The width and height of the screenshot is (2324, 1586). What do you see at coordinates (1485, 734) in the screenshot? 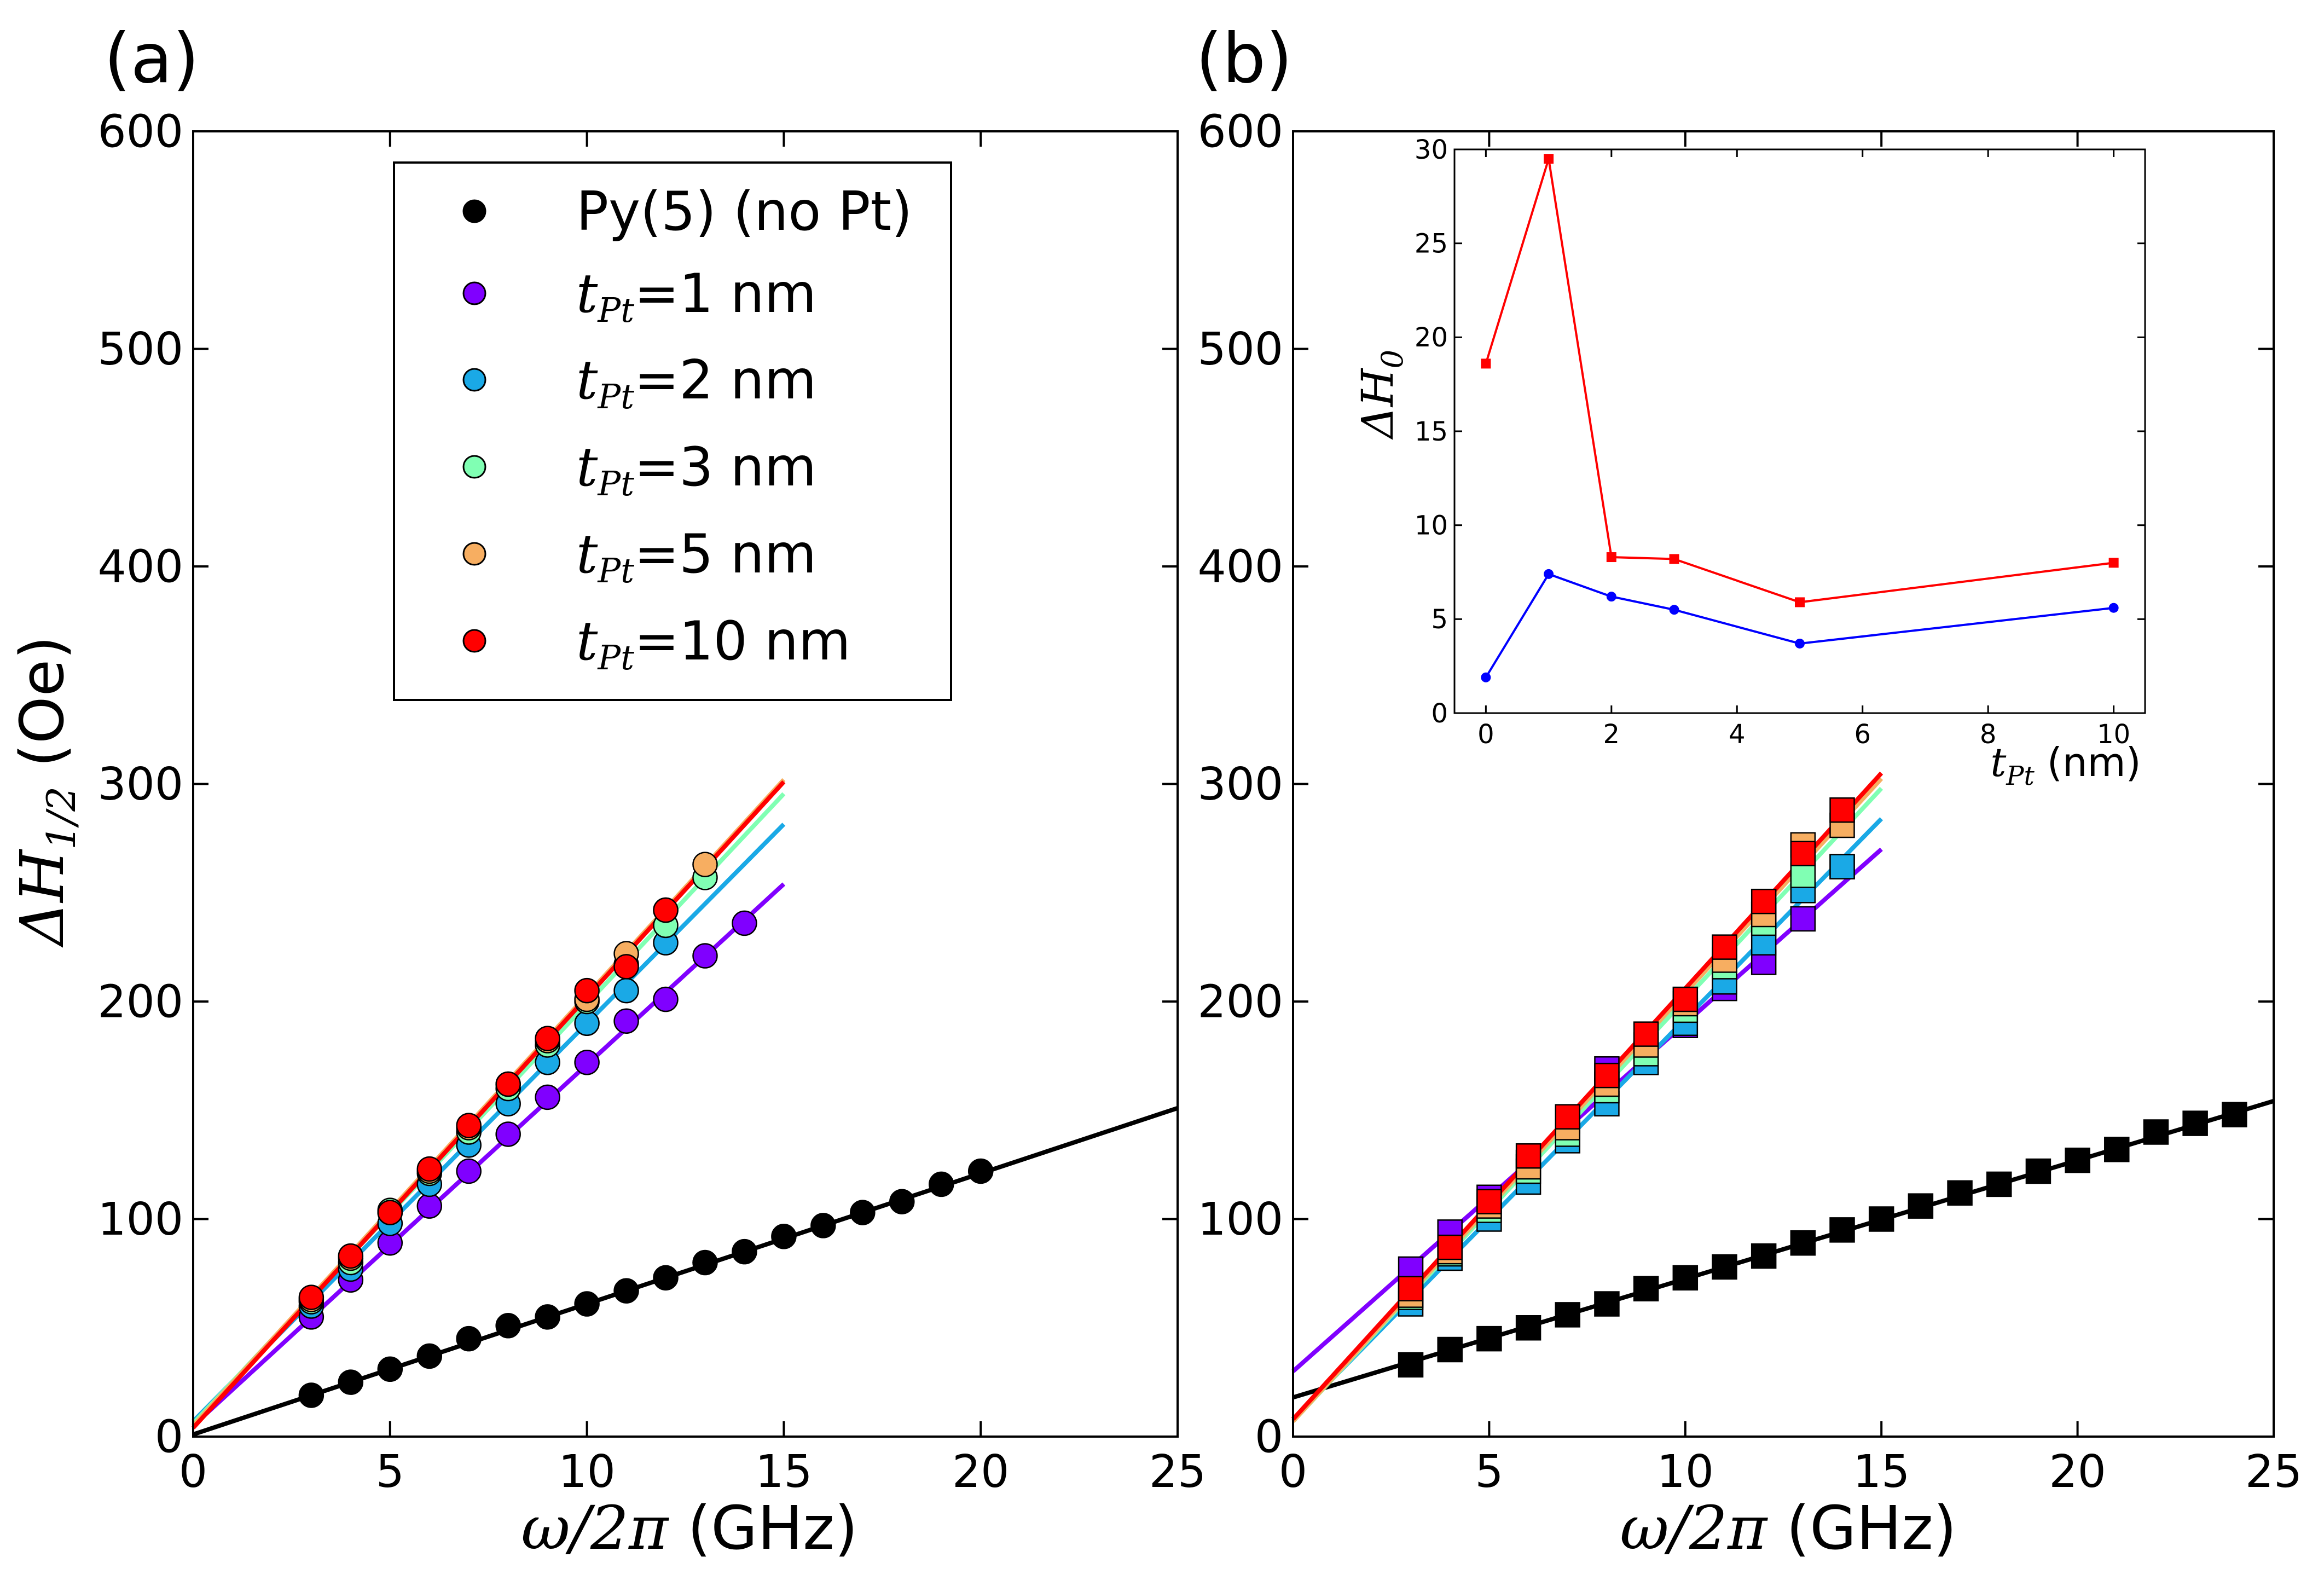
I see `inset-x-tick-label: 0` at bounding box center [1485, 734].